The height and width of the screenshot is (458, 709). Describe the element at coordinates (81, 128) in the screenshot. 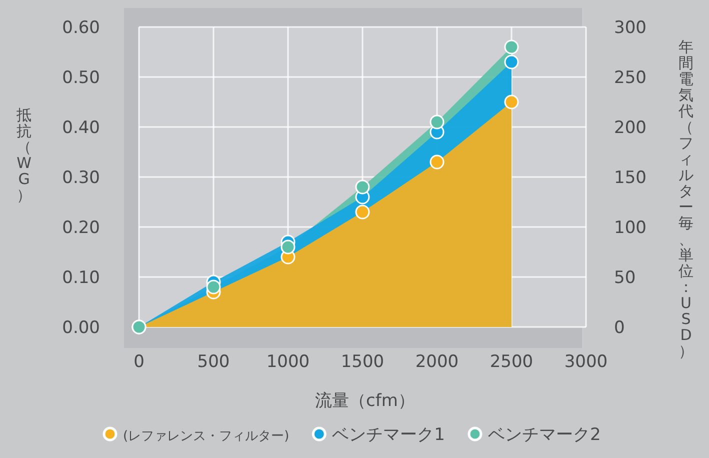

I see `y-tick-label: 0.40` at that location.